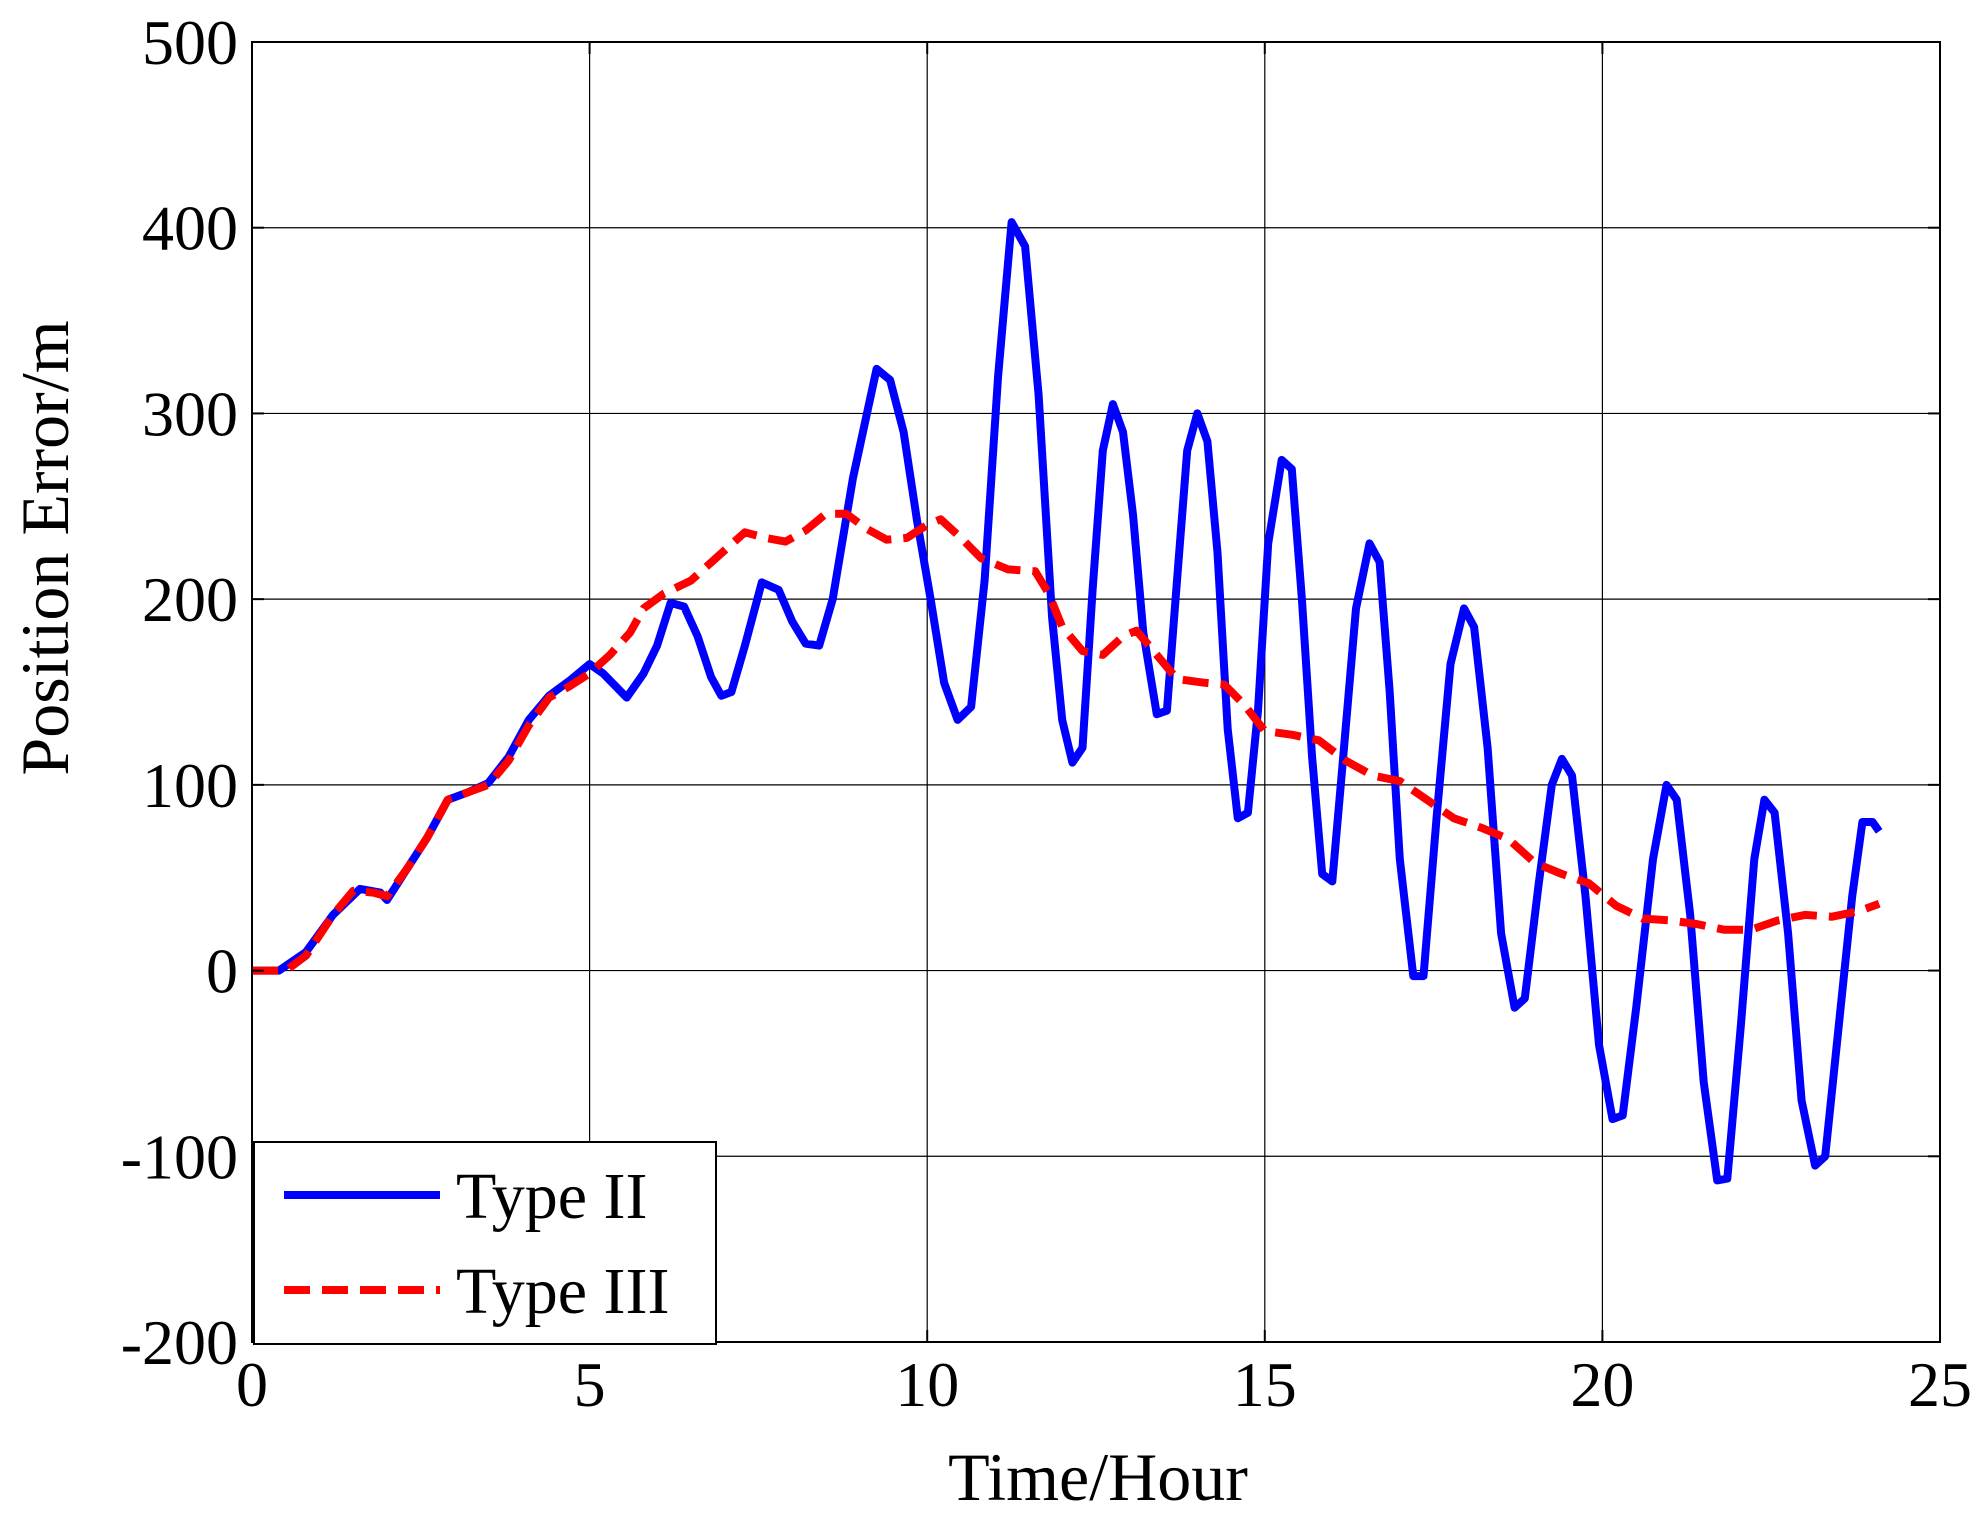 This screenshot has width=1987, height=1521. What do you see at coordinates (1940, 1384) in the screenshot?
I see `x-tick-label: 25` at bounding box center [1940, 1384].